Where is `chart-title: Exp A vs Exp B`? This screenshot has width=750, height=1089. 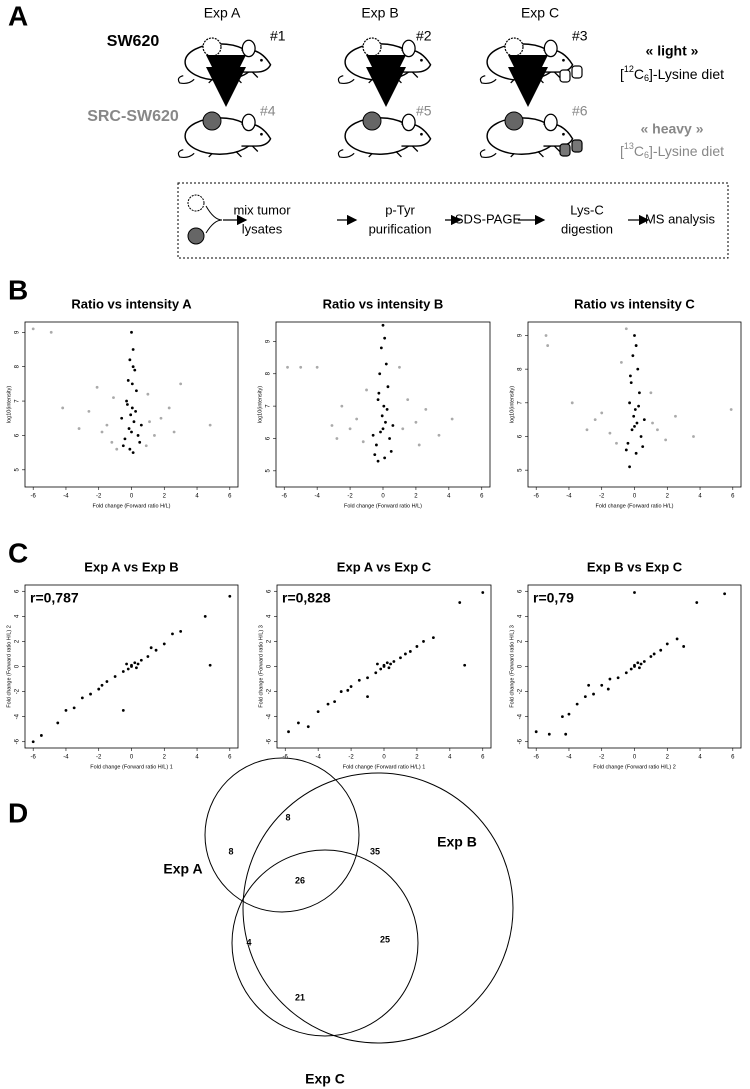 chart-title: Exp A vs Exp B is located at coordinates (131, 566).